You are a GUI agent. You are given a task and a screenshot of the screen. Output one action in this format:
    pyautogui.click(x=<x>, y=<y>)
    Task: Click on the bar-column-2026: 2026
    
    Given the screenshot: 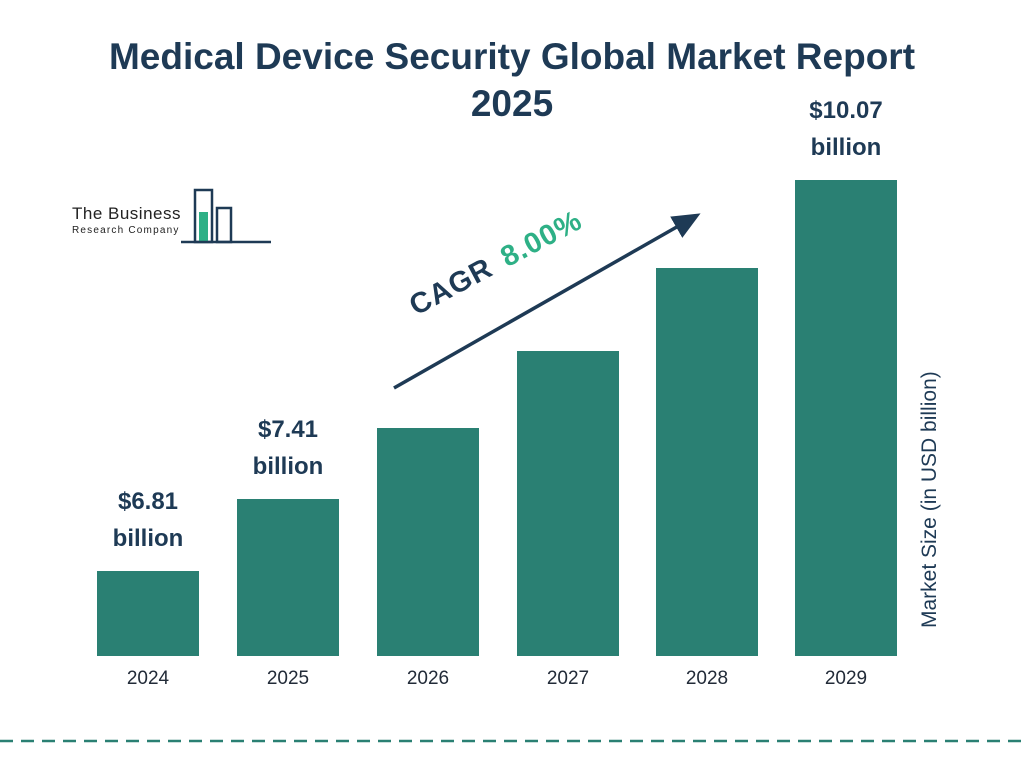 What is the action you would take?
    pyautogui.click(x=428, y=552)
    